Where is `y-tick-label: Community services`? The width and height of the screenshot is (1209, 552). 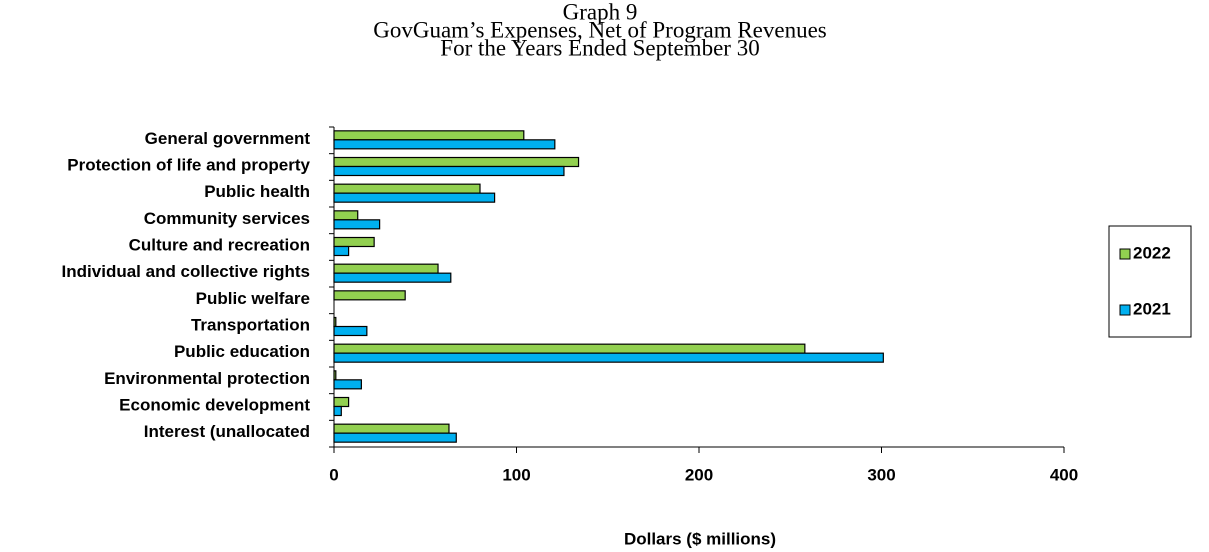 y-tick-label: Community services is located at coordinates (227, 218).